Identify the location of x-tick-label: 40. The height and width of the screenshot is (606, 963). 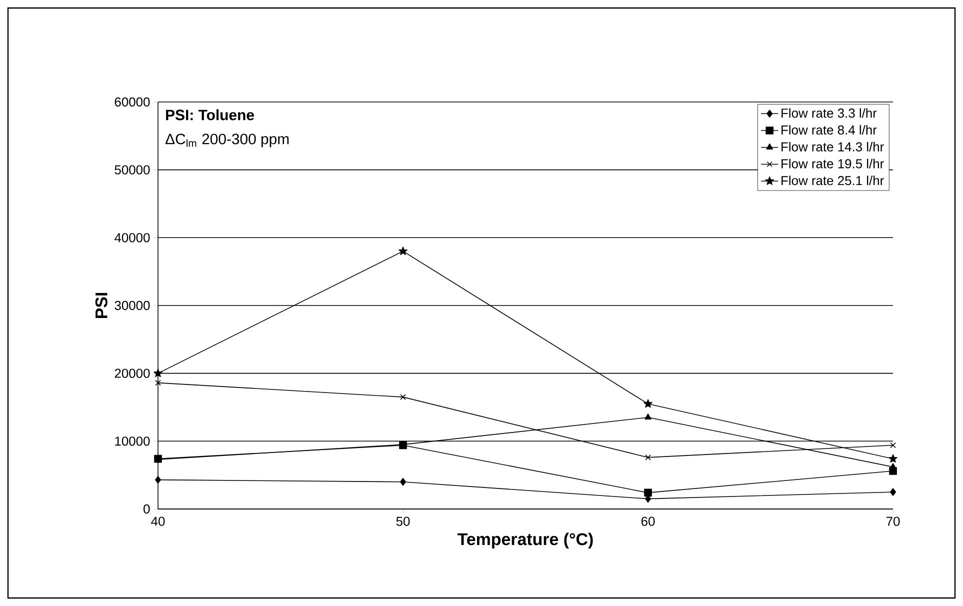
(158, 521).